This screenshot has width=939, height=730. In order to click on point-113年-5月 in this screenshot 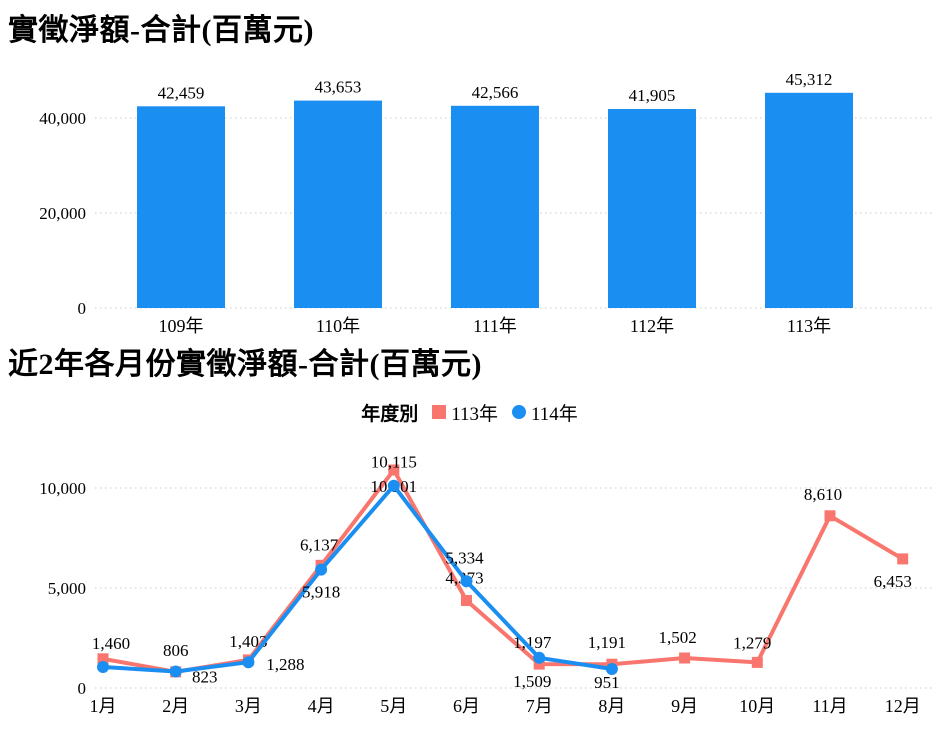, I will do `click(394, 470)`.